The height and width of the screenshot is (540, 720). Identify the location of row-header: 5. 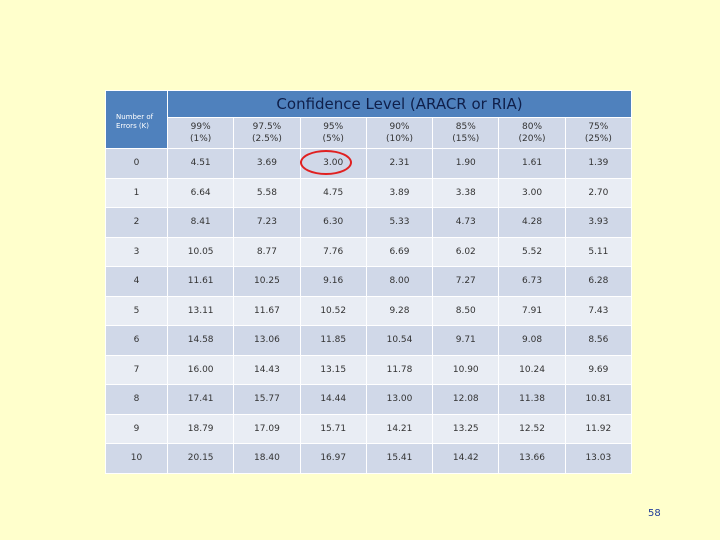
(136, 310).